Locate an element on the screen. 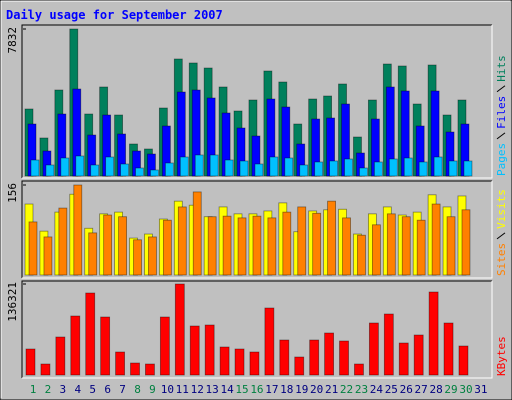 The image size is (512, 400). x-tick-label: 22 is located at coordinates (346, 389).